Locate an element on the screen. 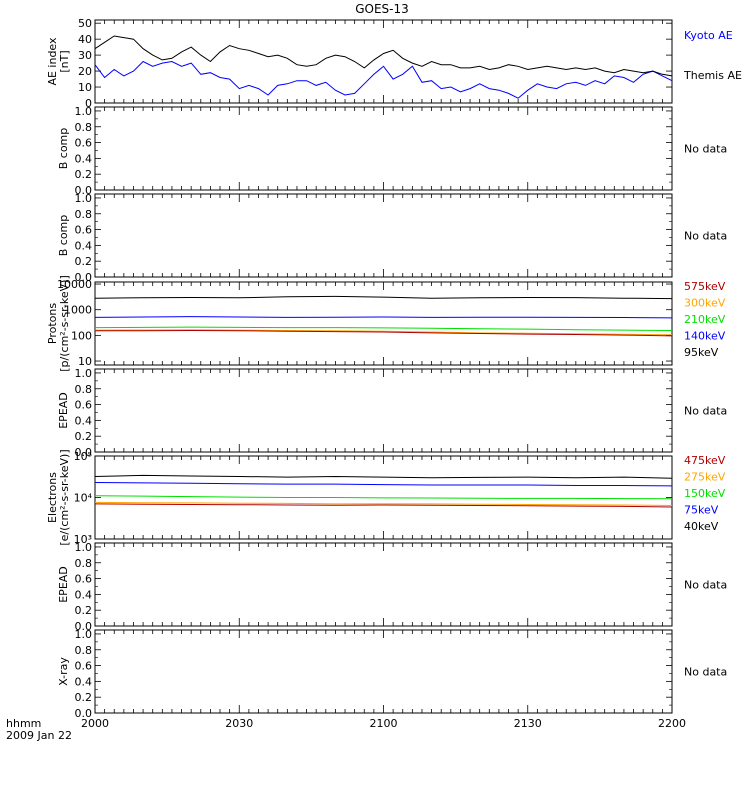 The height and width of the screenshot is (800, 750). y-tick-label: 1000 is located at coordinates (78, 310).